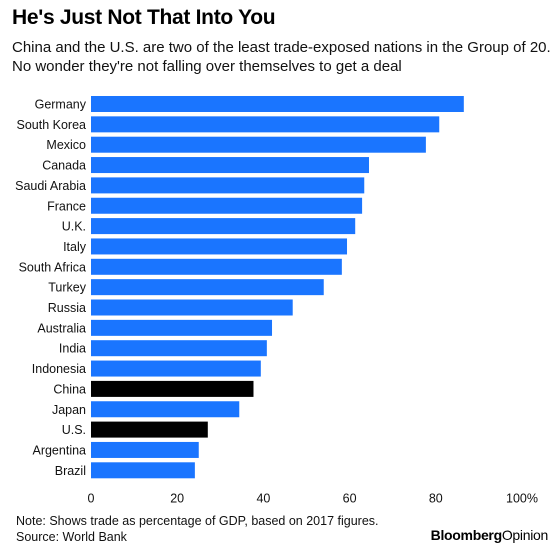  What do you see at coordinates (207, 287) in the screenshot?
I see `bar-turkey` at bounding box center [207, 287].